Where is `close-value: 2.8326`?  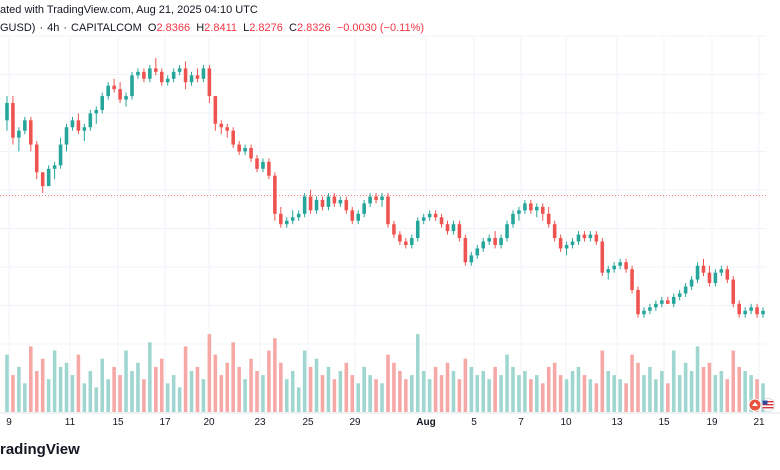 close-value: 2.8326 is located at coordinates (313, 28).